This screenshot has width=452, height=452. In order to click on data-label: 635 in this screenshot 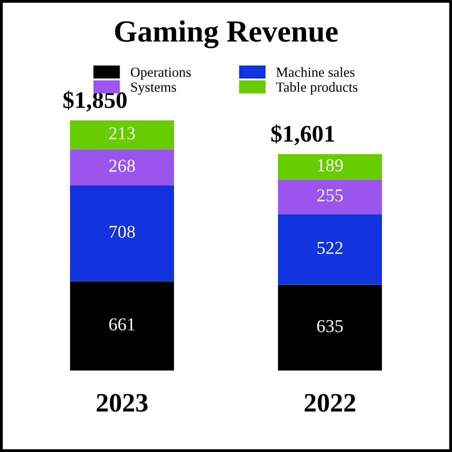, I will do `click(330, 326)`.